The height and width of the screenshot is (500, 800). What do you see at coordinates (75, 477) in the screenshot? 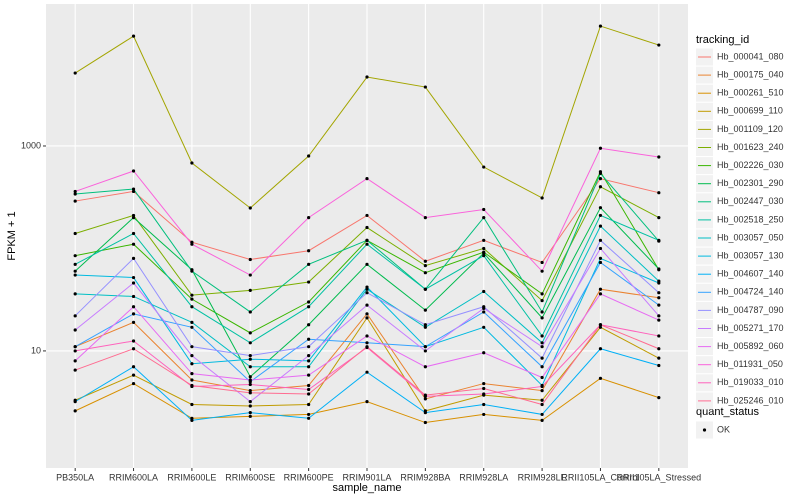
I see `x-tick-label: PB350LA` at bounding box center [75, 477].